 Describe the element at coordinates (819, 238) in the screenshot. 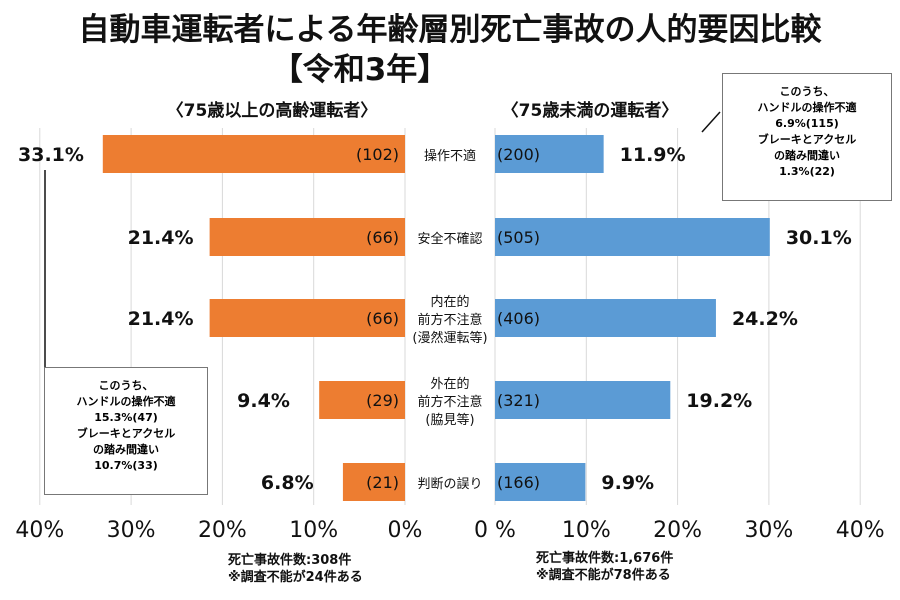

I see `value-label-right: 30.1%` at that location.